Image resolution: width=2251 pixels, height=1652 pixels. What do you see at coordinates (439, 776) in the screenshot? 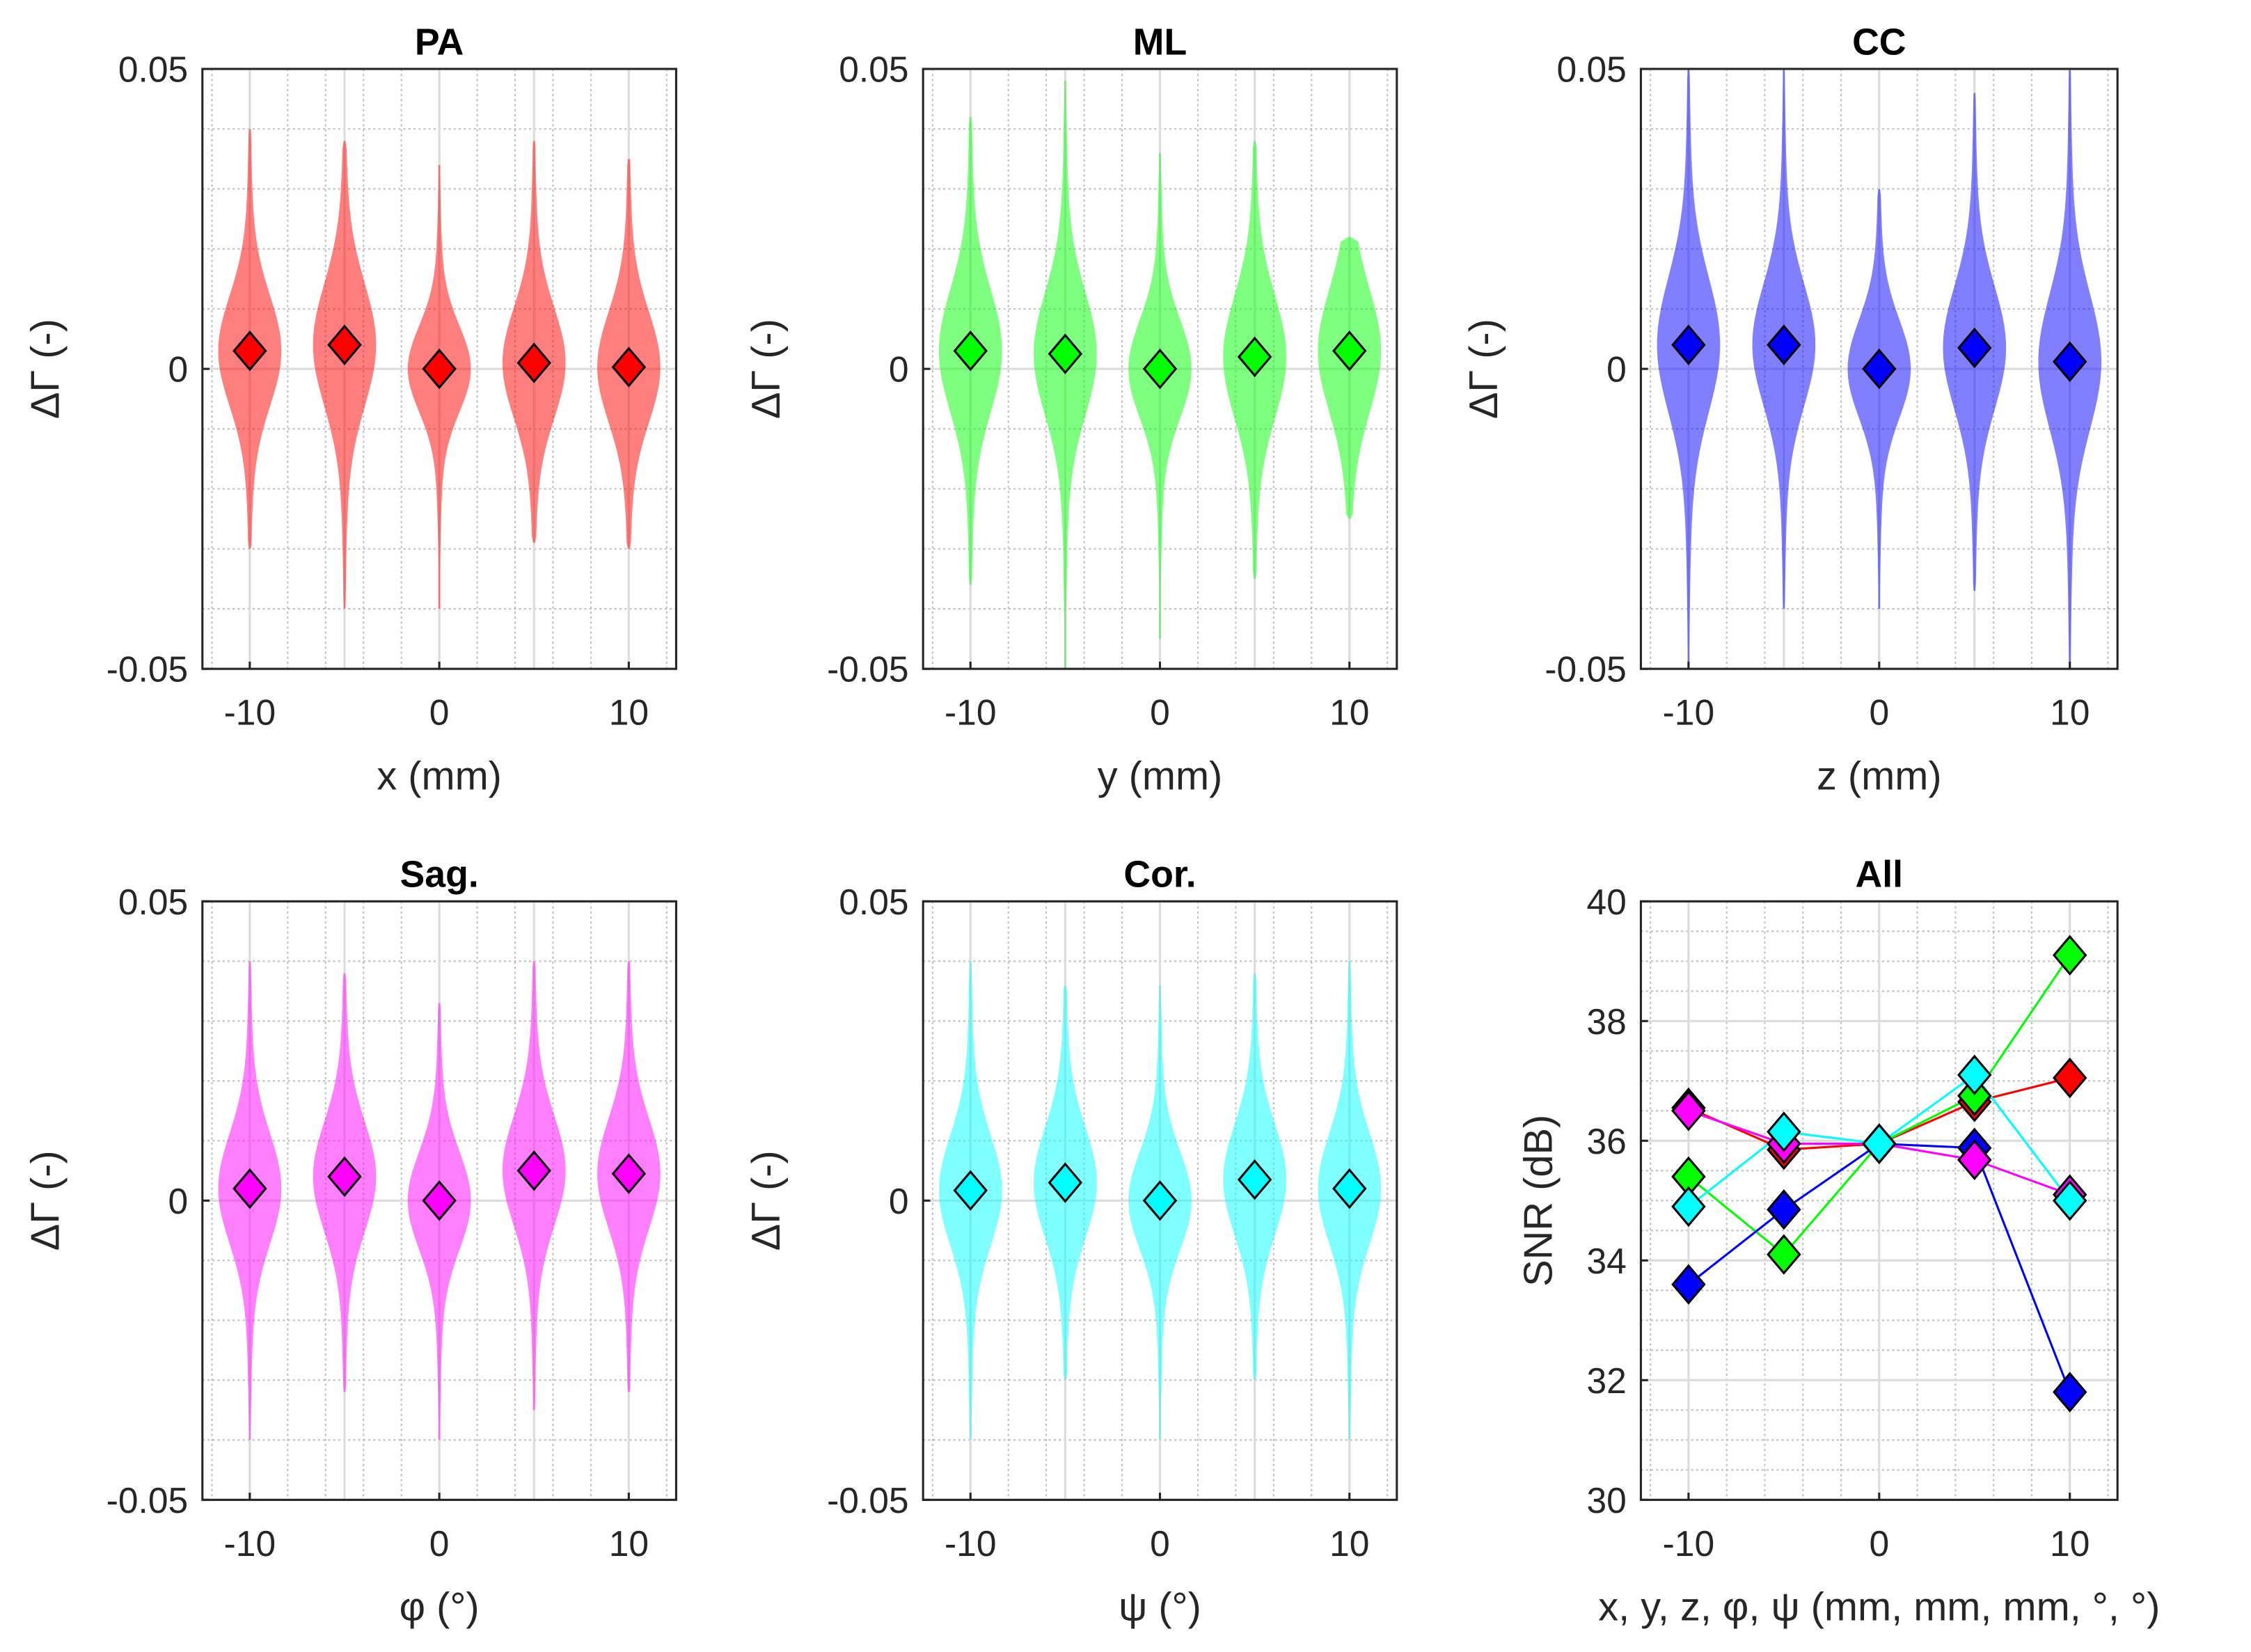
I see `x-axis-label: x (mm)` at bounding box center [439, 776].